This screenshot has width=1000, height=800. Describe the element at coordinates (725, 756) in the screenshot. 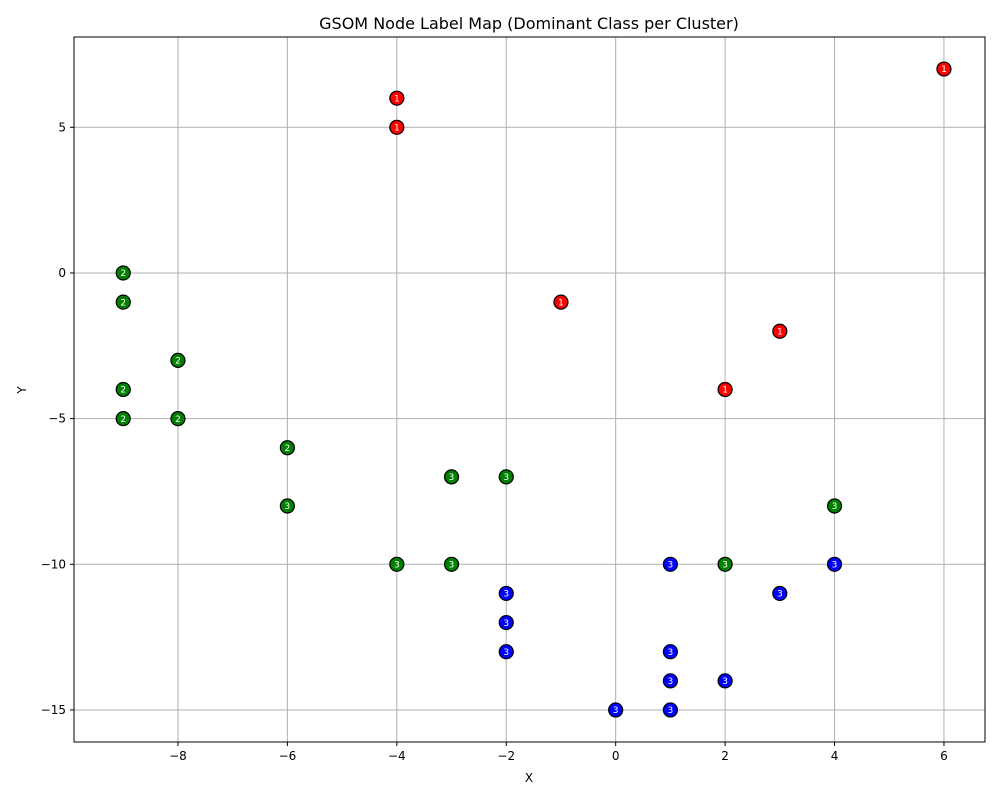

I see `x-tick-label: 2` at that location.